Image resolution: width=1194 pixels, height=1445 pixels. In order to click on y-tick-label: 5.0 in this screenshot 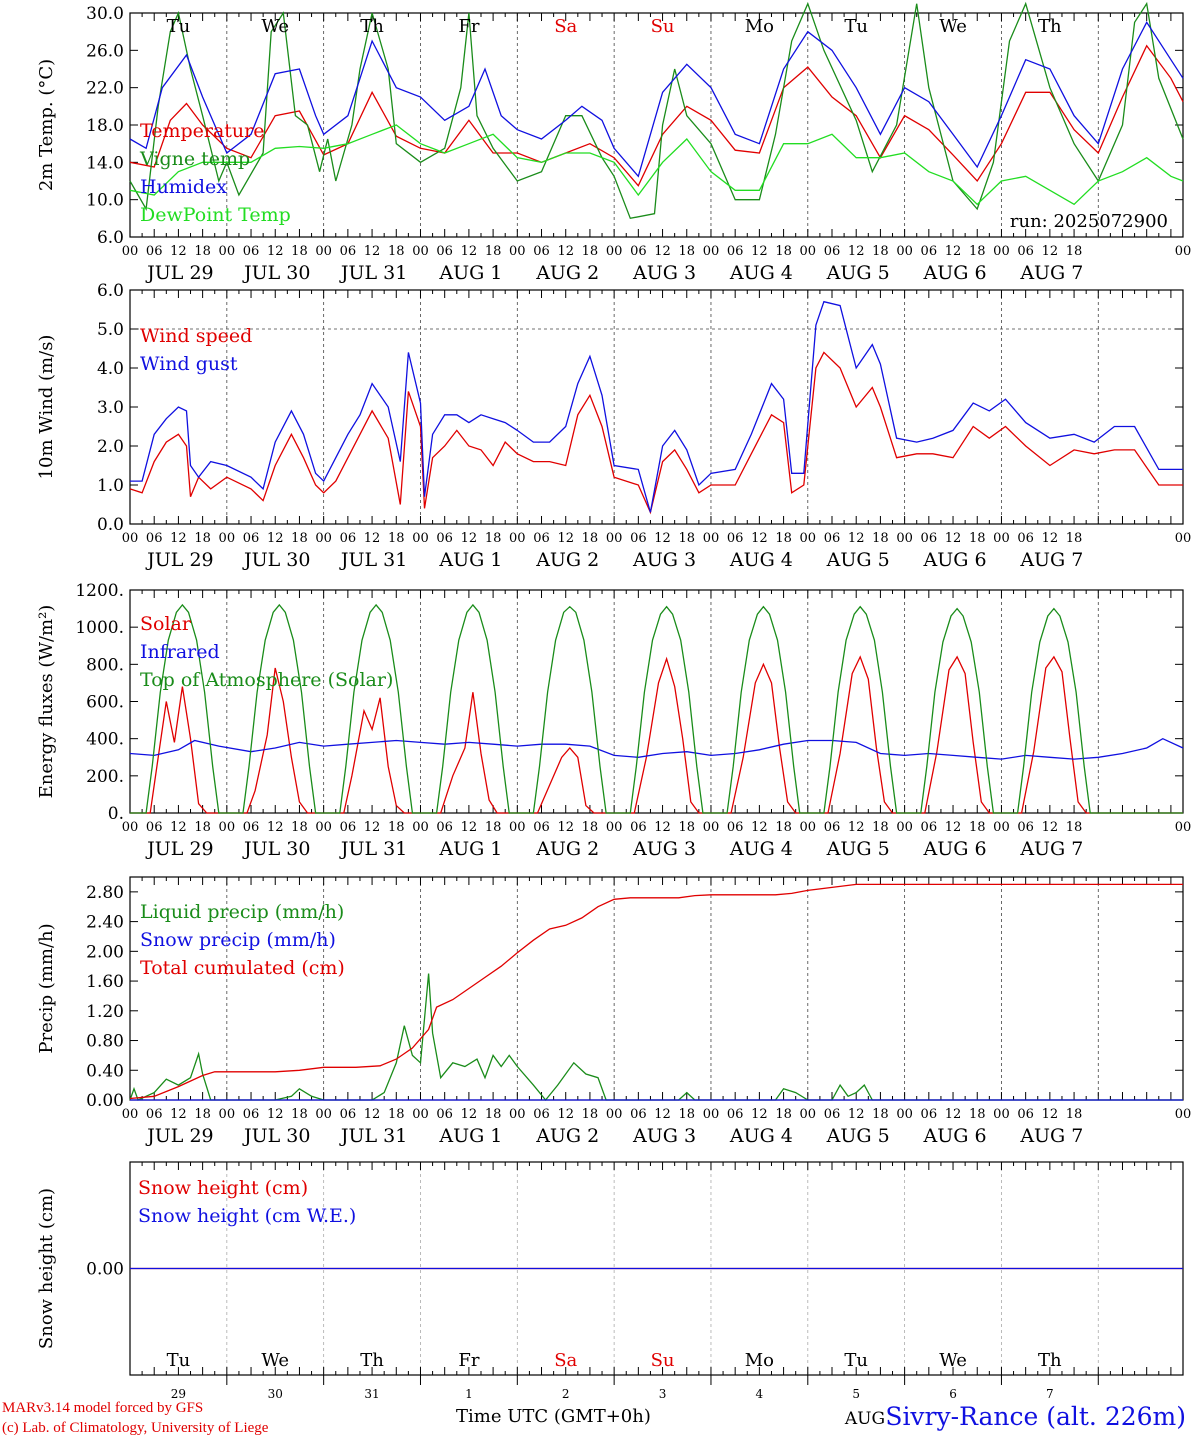, I will do `click(110, 330)`.